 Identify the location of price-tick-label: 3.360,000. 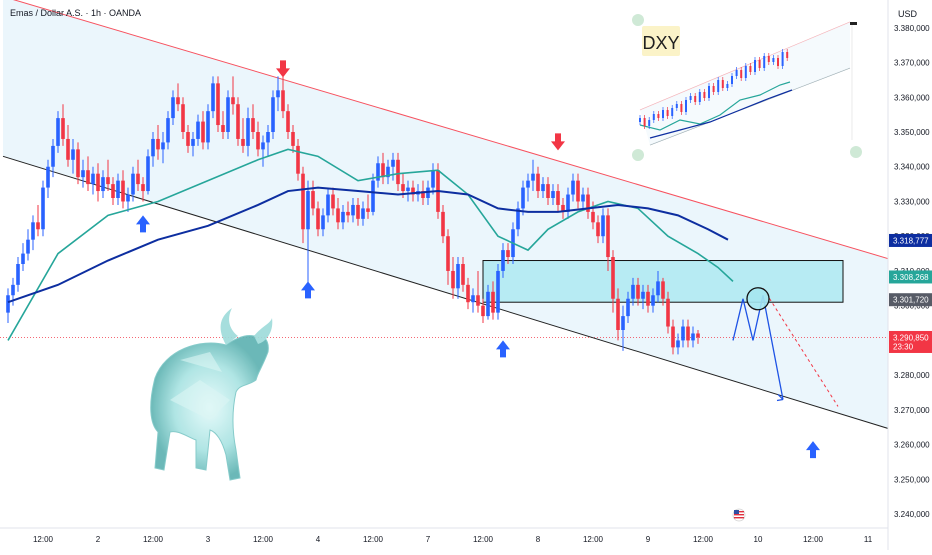
(912, 97).